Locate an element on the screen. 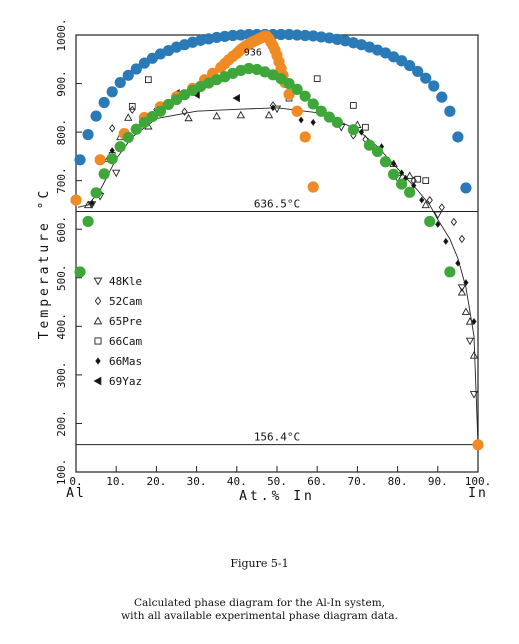 Image resolution: width=519 pixels, height=644 pixels. x-tick-label: 60. is located at coordinates (317, 481).